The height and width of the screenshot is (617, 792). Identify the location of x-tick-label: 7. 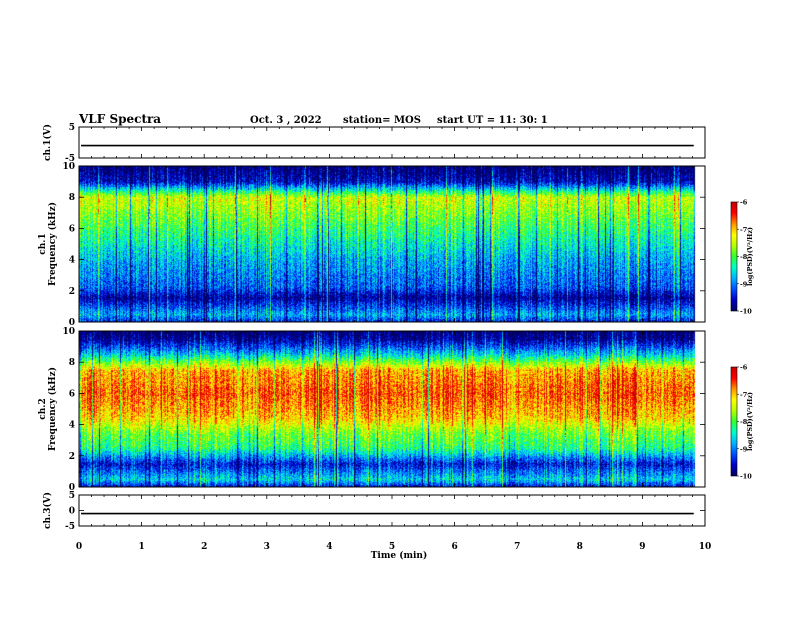
(517, 547).